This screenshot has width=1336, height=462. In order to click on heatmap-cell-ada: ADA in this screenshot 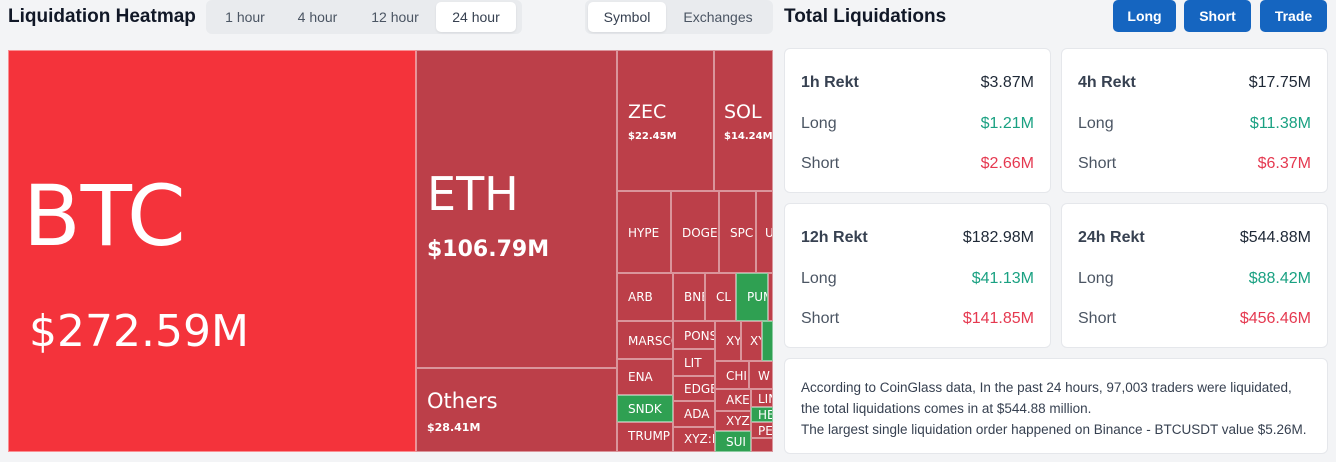, I will do `click(694, 414)`.